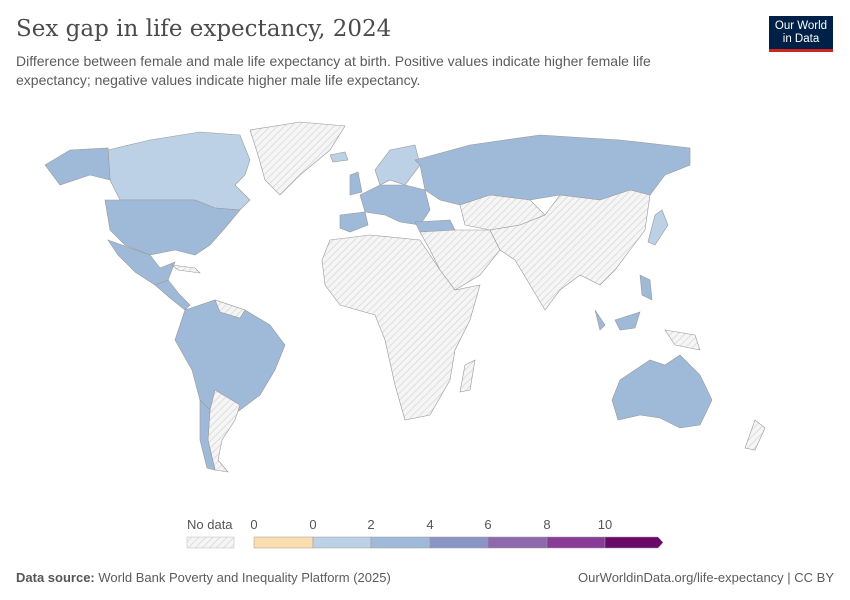 This screenshot has width=850, height=600. I want to click on country-madagascar, so click(467, 376).